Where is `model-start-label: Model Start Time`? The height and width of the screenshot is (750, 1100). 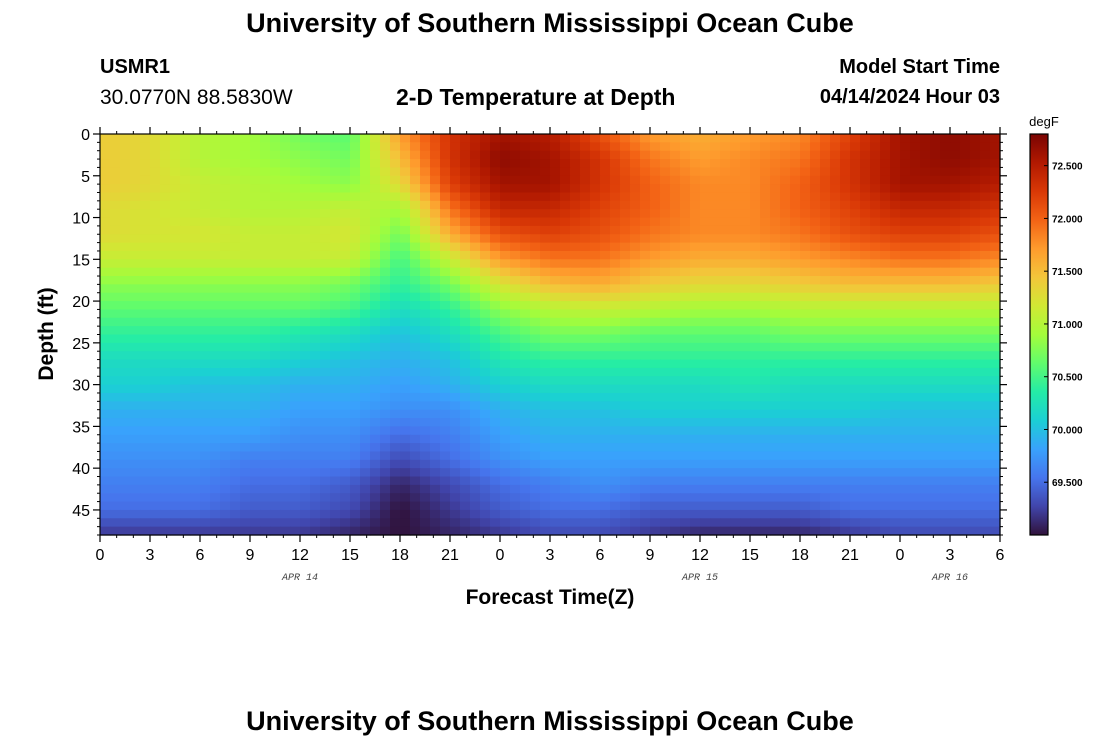 model-start-label: Model Start Time is located at coordinates (919, 67).